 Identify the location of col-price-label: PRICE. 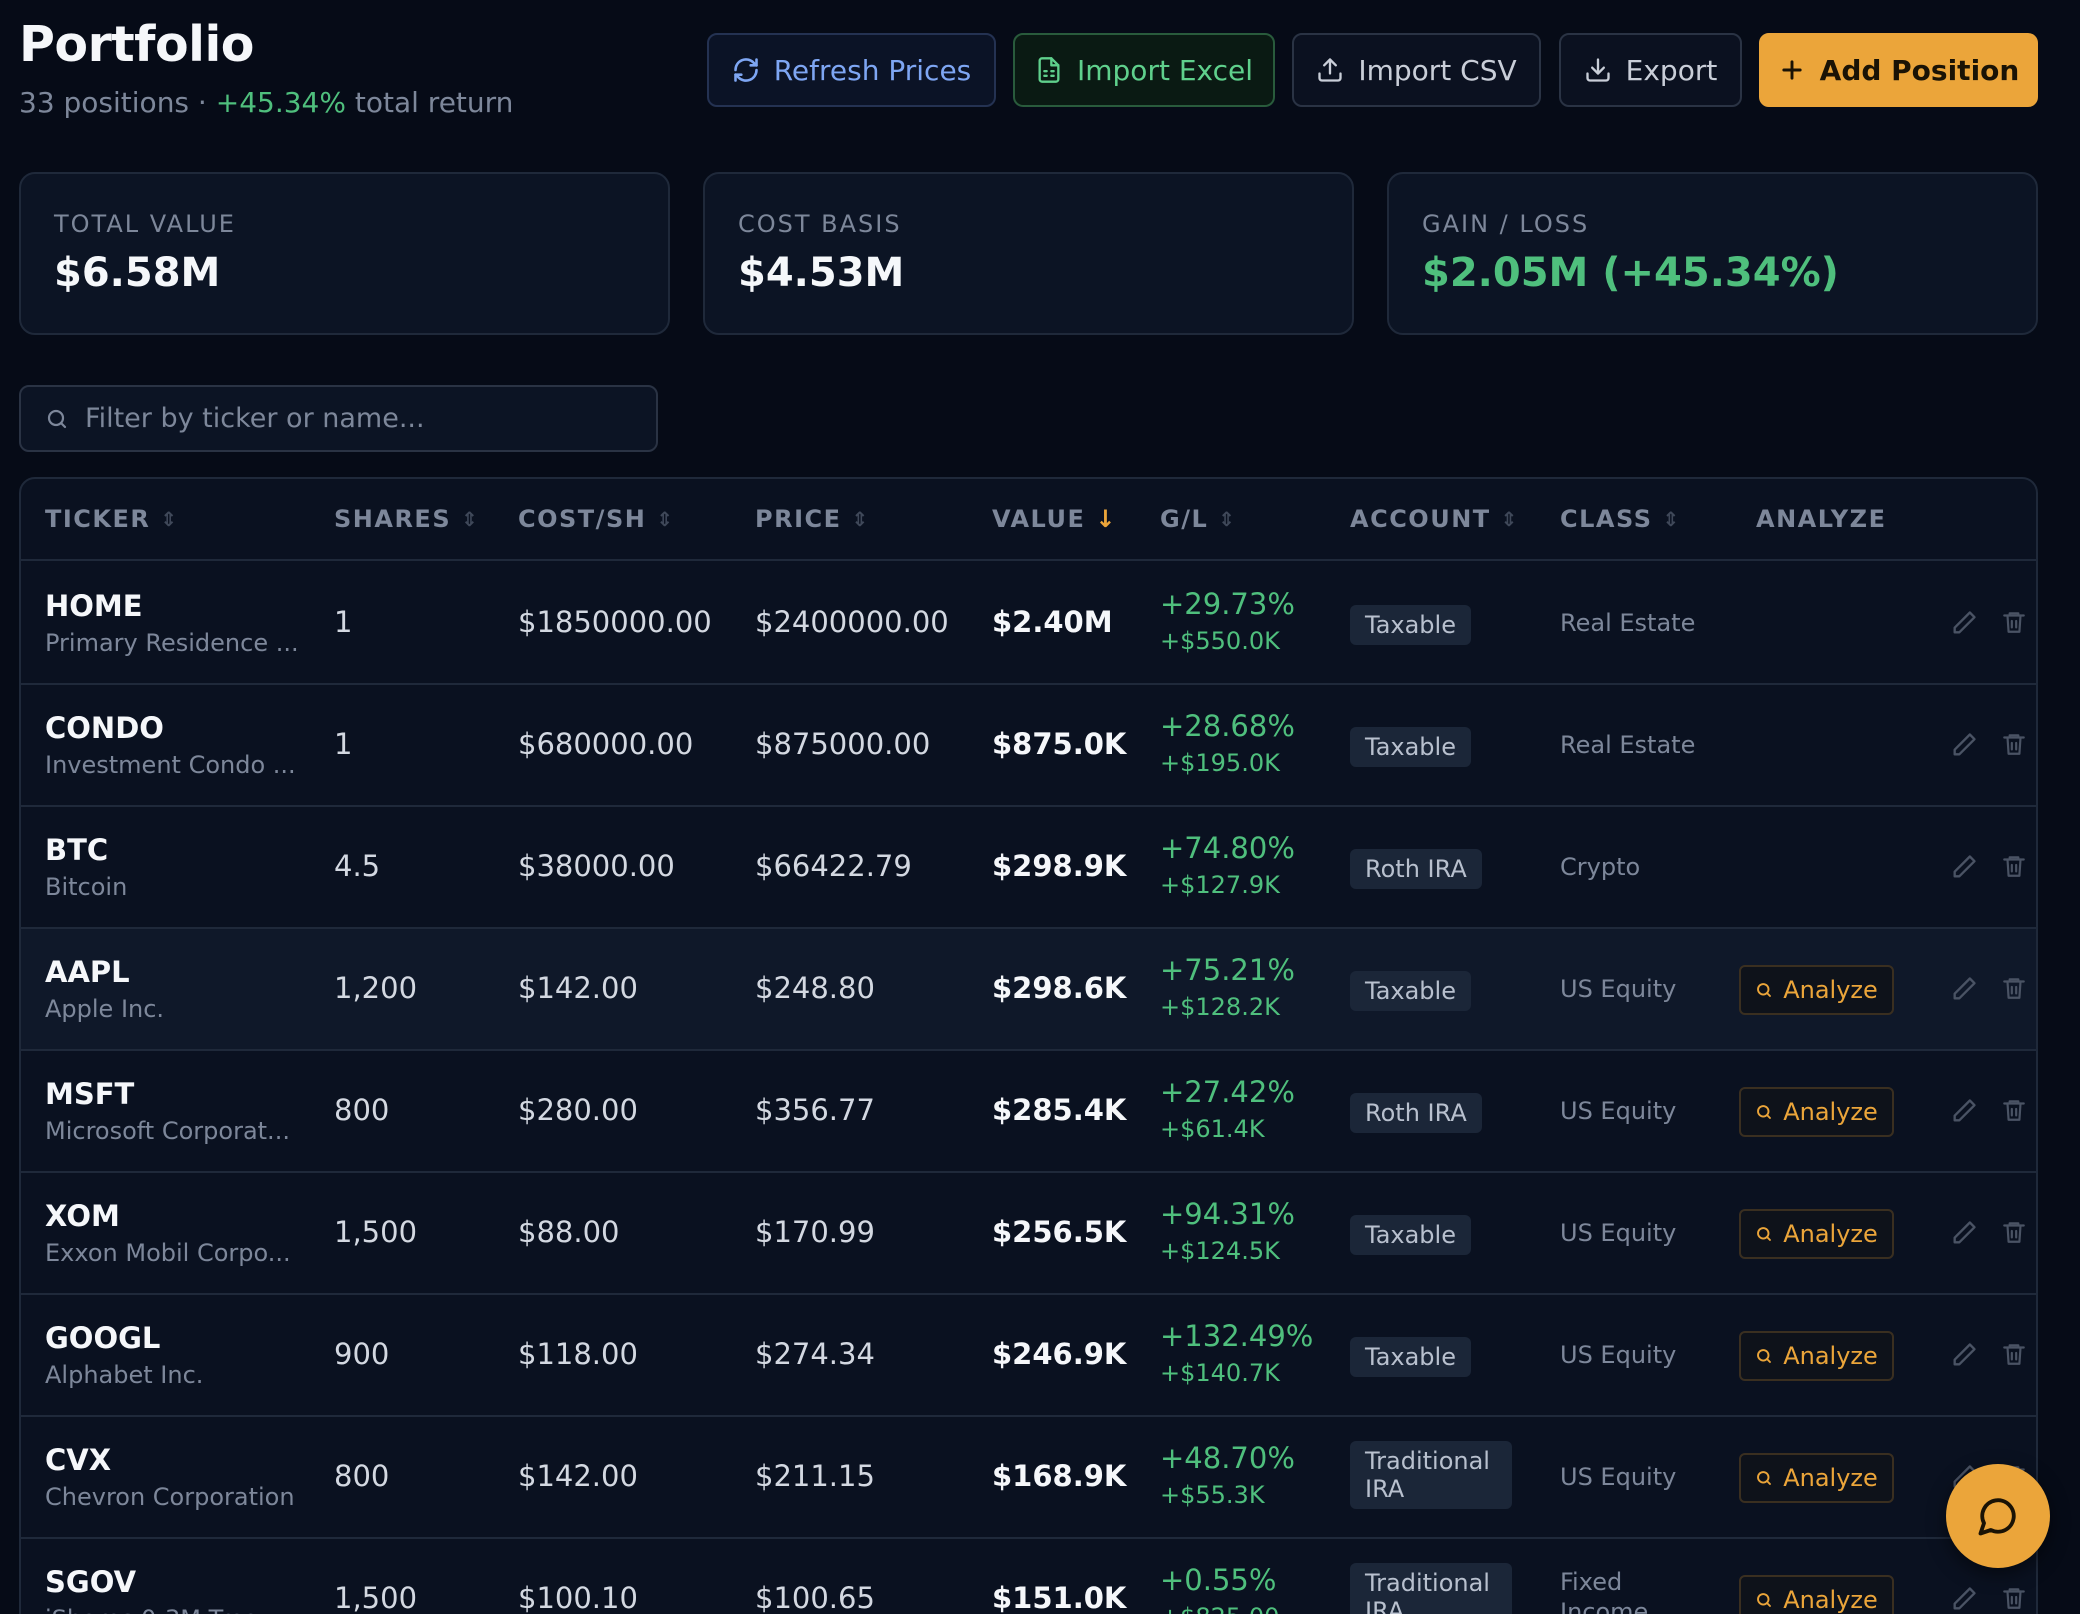
(798, 519).